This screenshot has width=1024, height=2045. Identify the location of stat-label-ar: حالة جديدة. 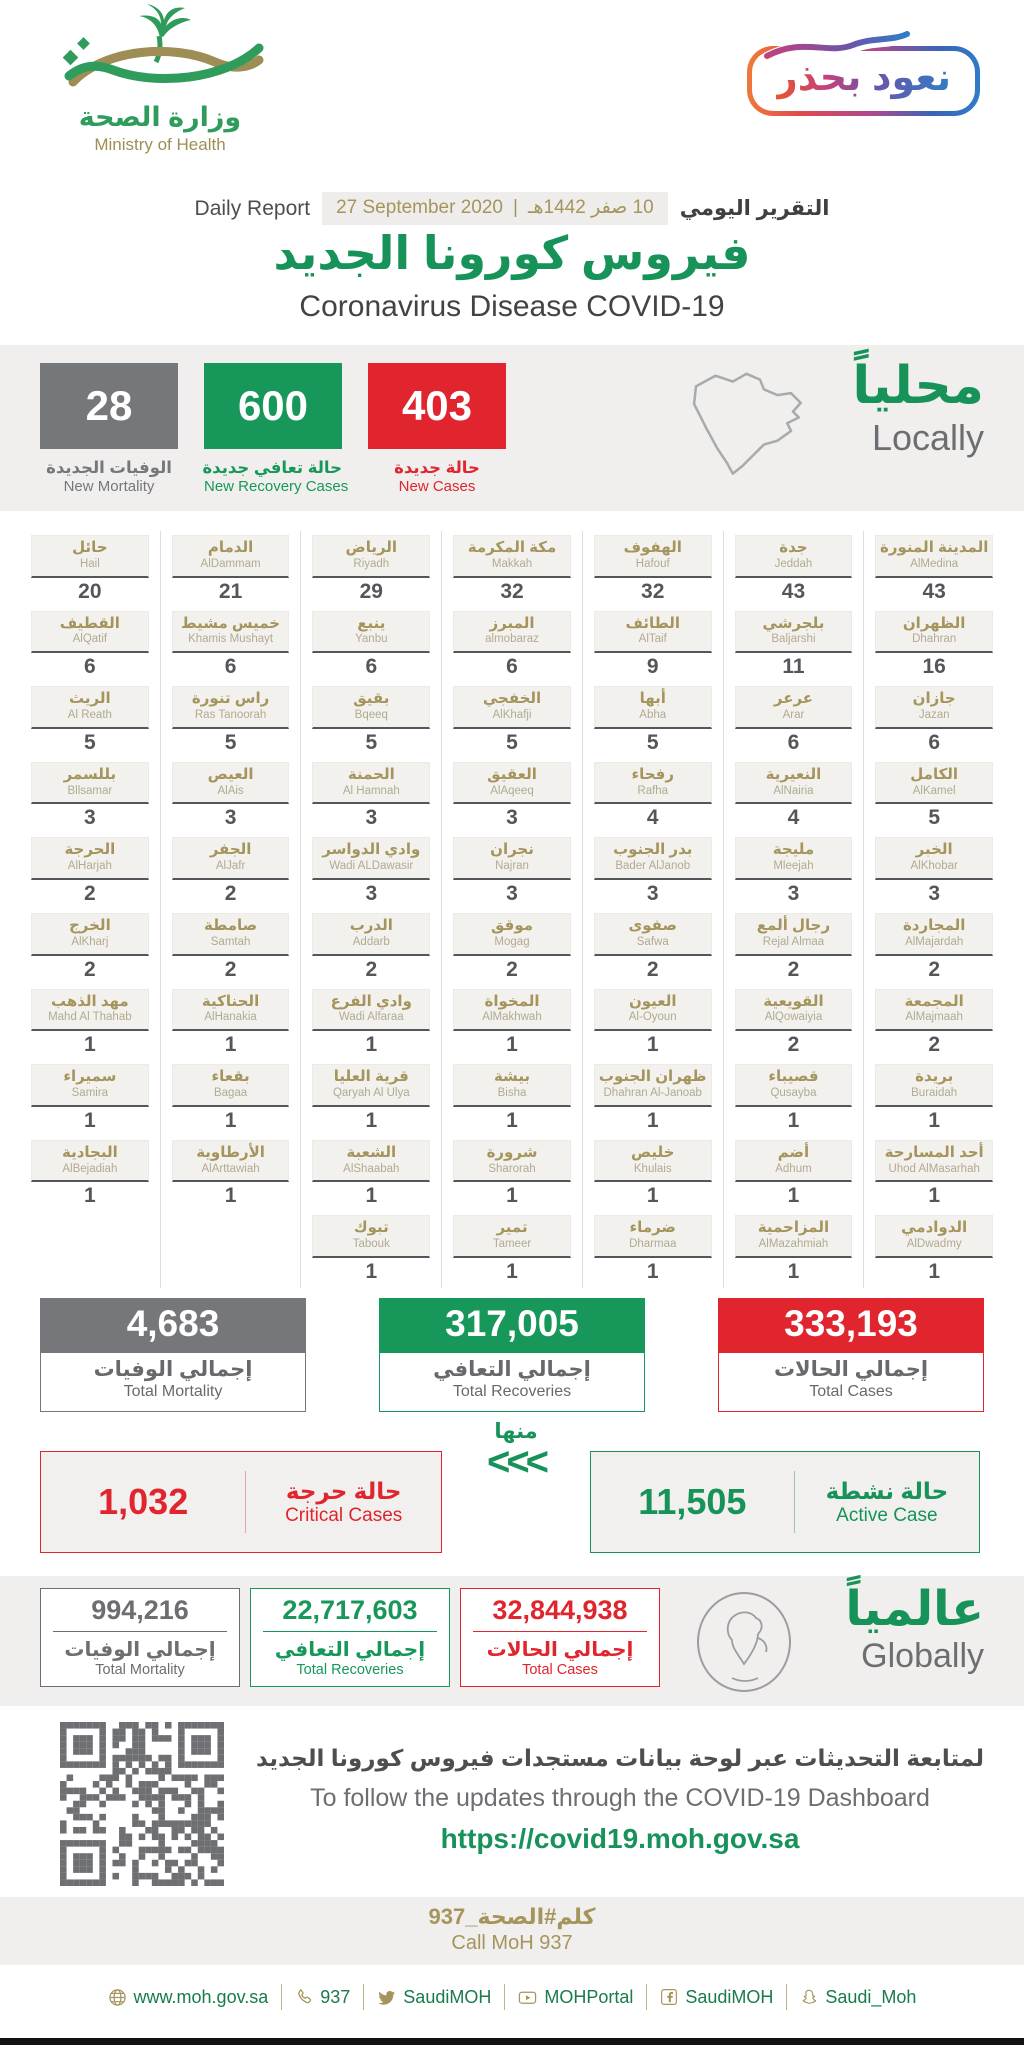
(437, 468).